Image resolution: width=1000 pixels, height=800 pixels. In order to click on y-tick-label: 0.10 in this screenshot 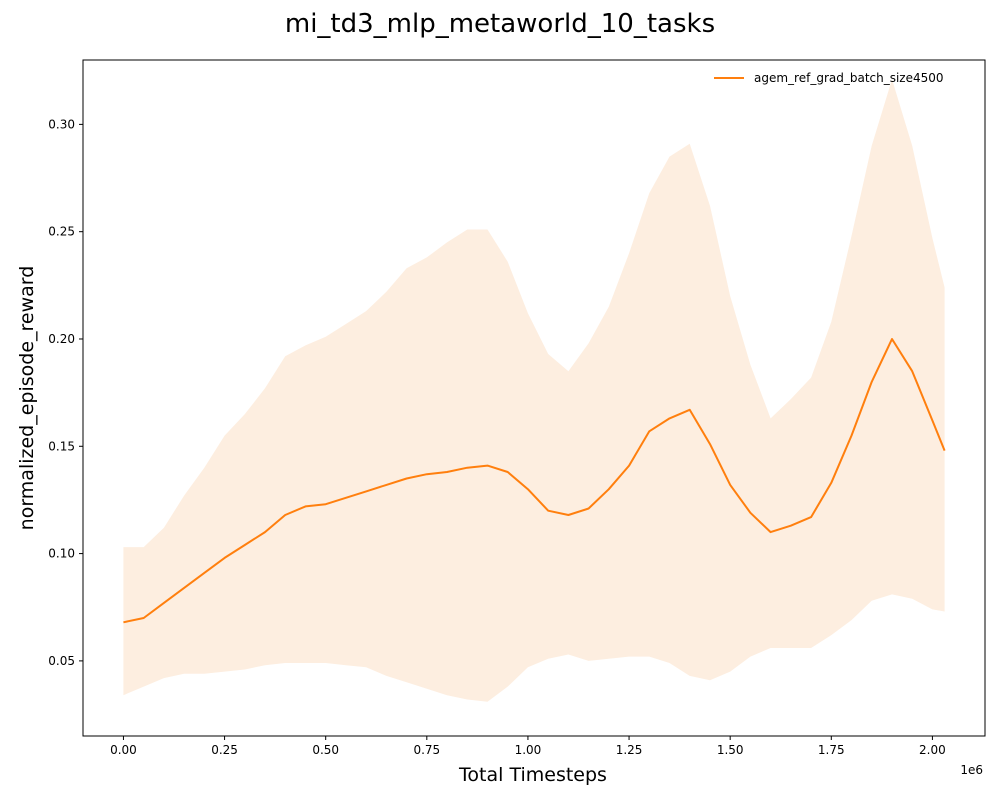, I will do `click(61, 554)`.